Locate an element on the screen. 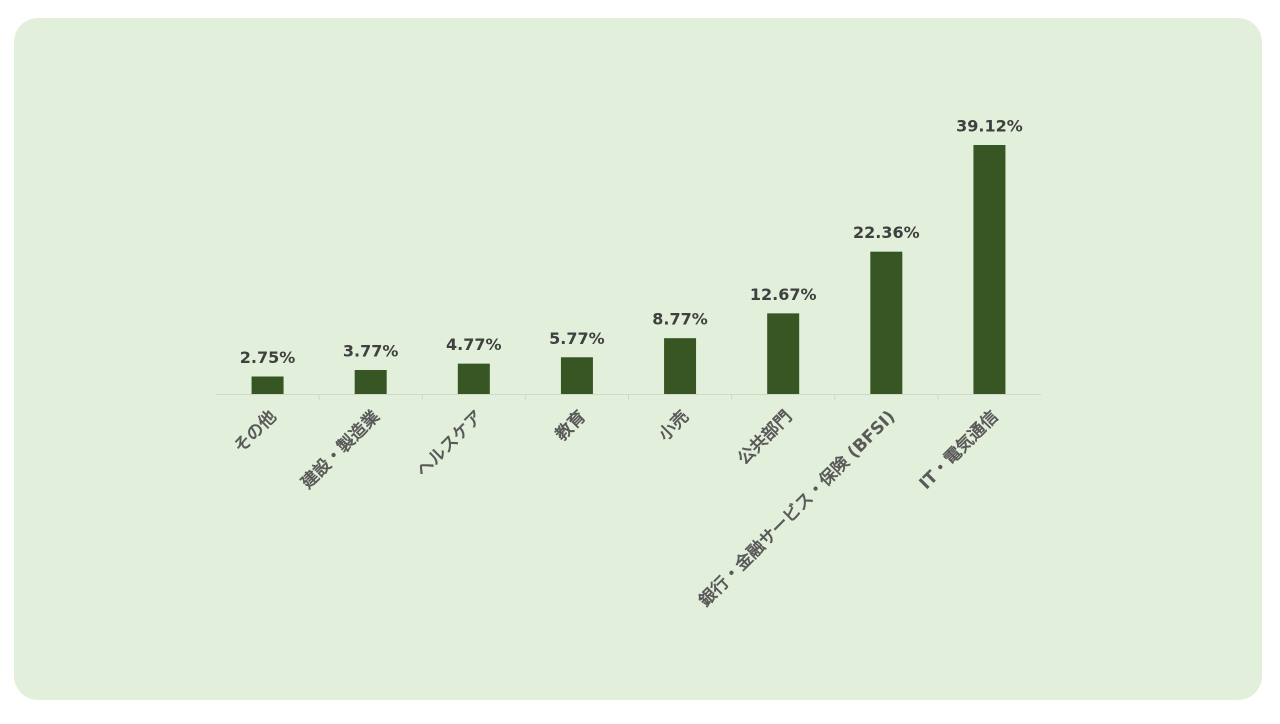 The height and width of the screenshot is (724, 1280). data-label: 5.77% is located at coordinates (577, 338).